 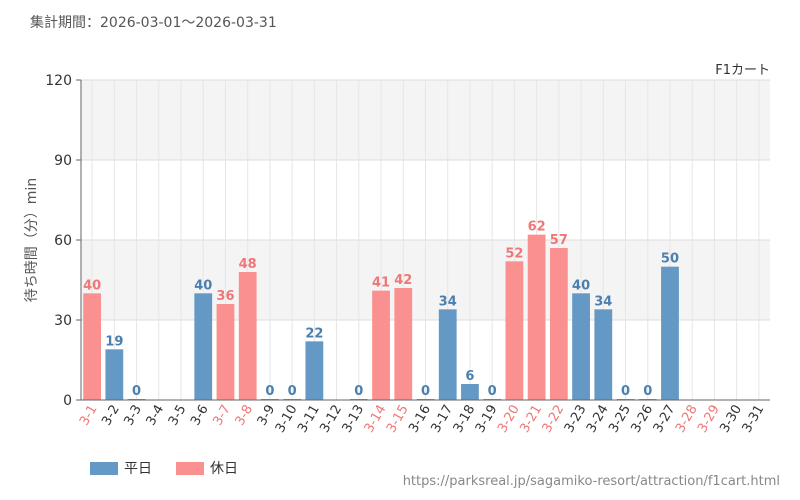 I want to click on data-label-3-13: 0, so click(x=358, y=391).